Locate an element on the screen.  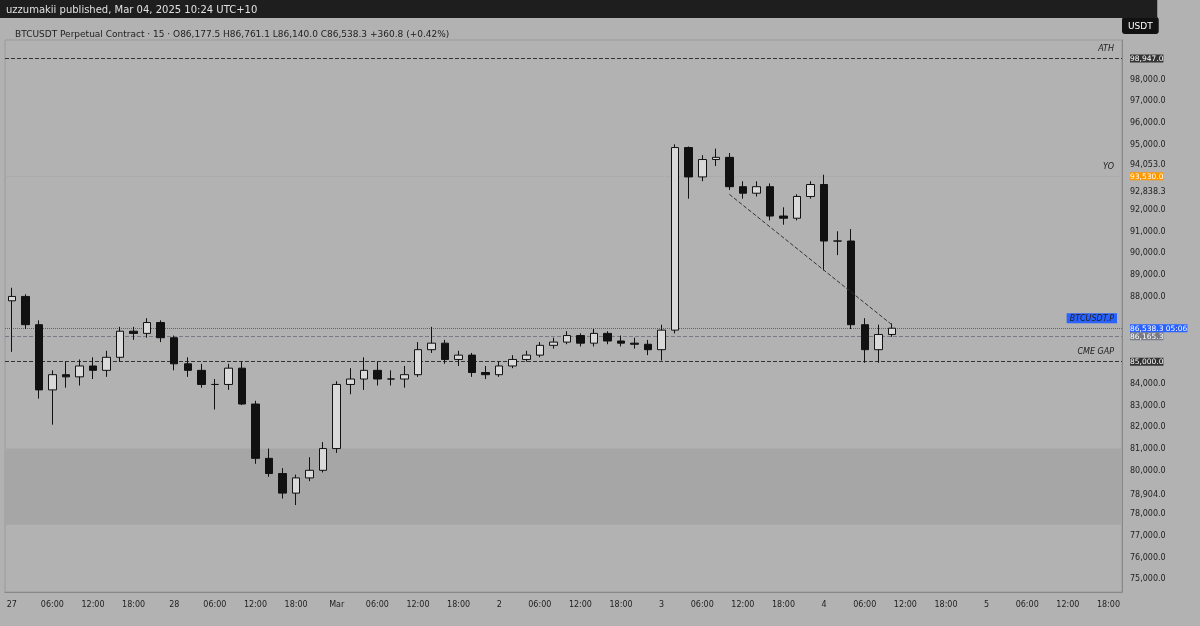
y-tick-label: 75,000.0 is located at coordinates (1148, 579).